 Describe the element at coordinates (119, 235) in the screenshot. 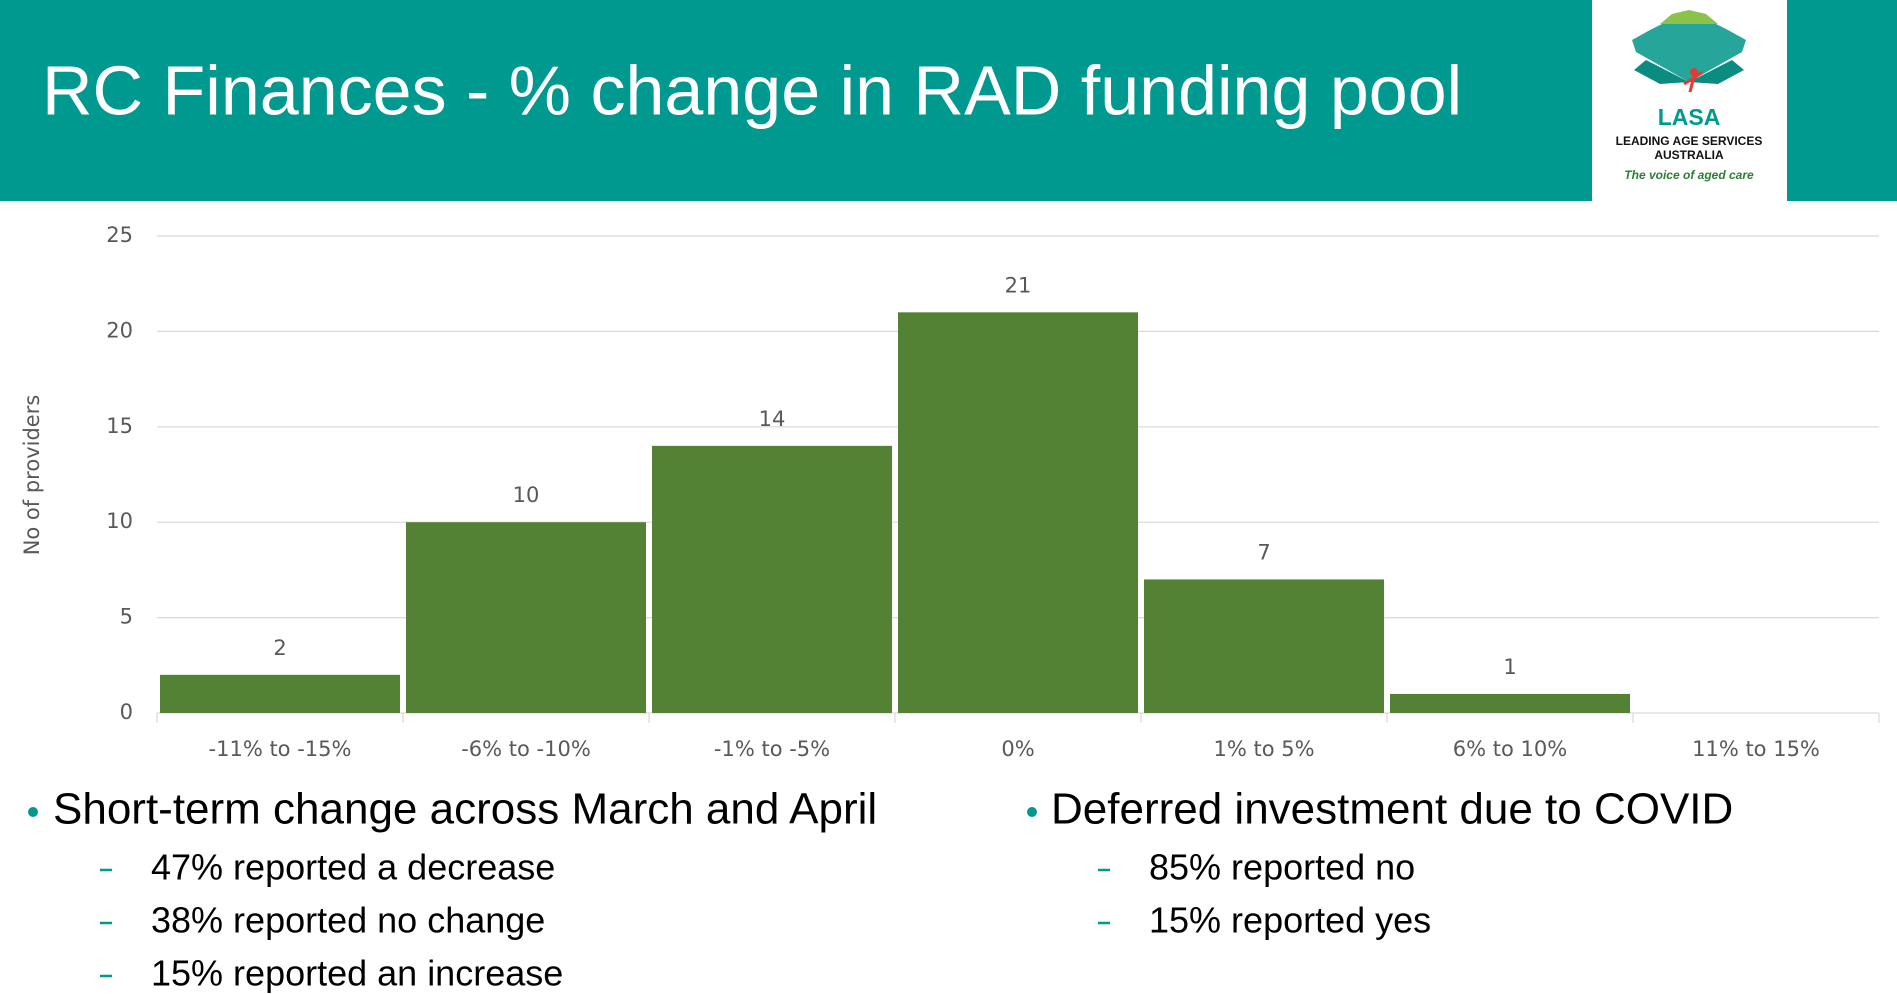

I see `y-tick-label: 25` at that location.